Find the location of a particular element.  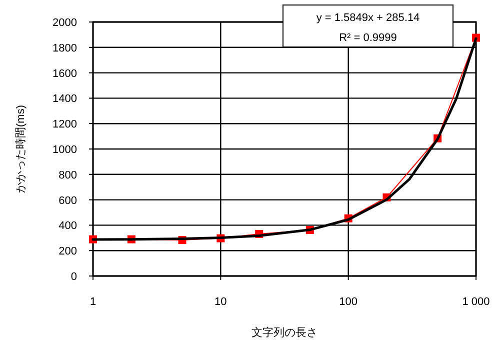

y-tick-label: 1400 is located at coordinates (64, 99).